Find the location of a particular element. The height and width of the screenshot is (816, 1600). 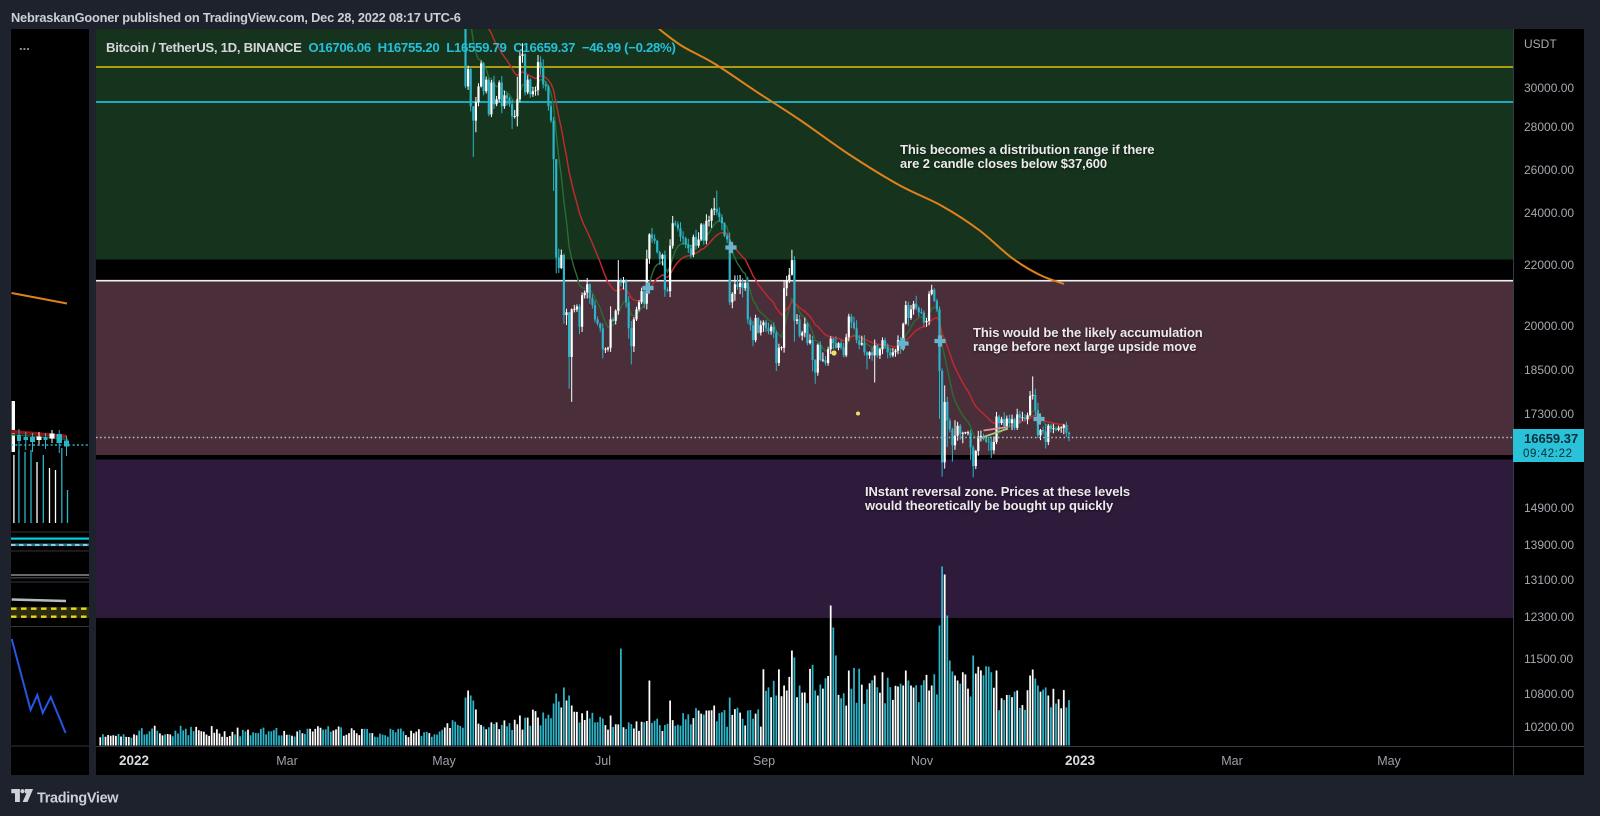

svg-text: USDT is located at coordinates (1540, 44).